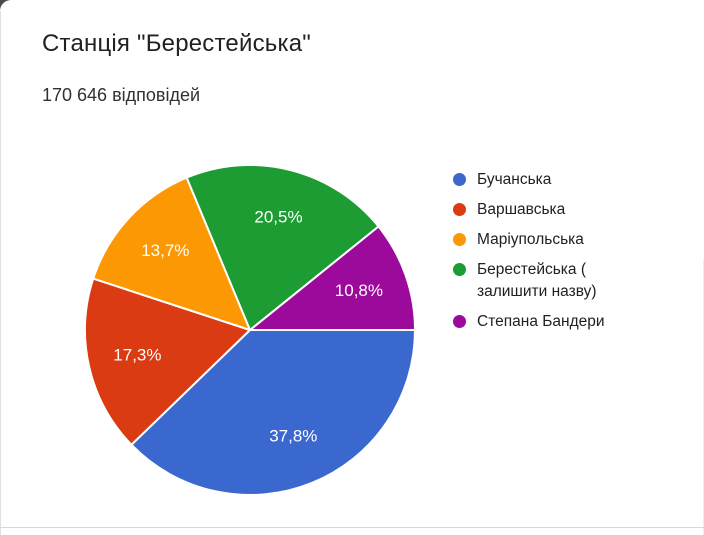  I want to click on slice-percent-label: 10,8%, so click(359, 290).